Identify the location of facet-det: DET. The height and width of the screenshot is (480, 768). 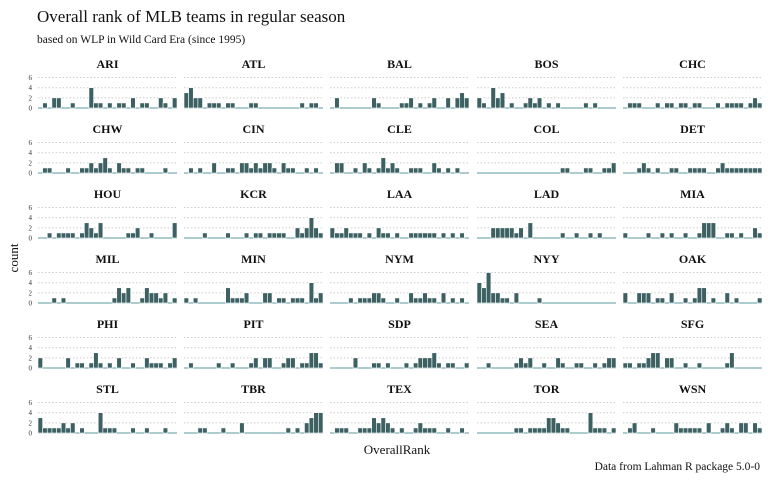
(693, 148).